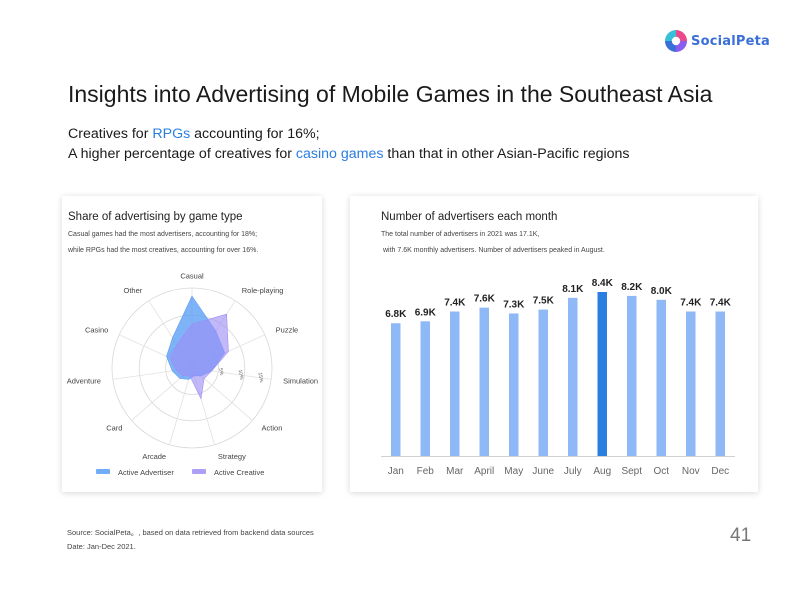 The width and height of the screenshot is (800, 593). Describe the element at coordinates (514, 304) in the screenshot. I see `bar-value-label-may: 7.3K` at that location.